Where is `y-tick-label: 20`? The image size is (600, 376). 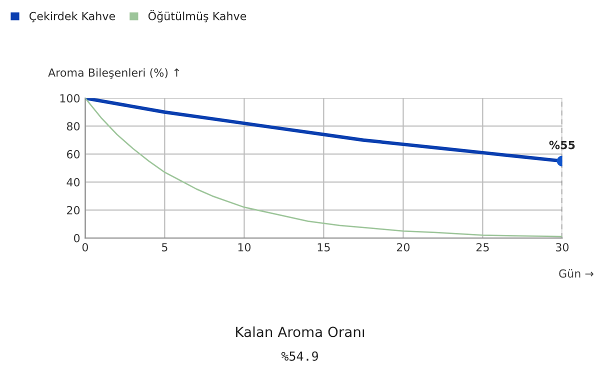
y-tick-label: 20 is located at coordinates (73, 210).